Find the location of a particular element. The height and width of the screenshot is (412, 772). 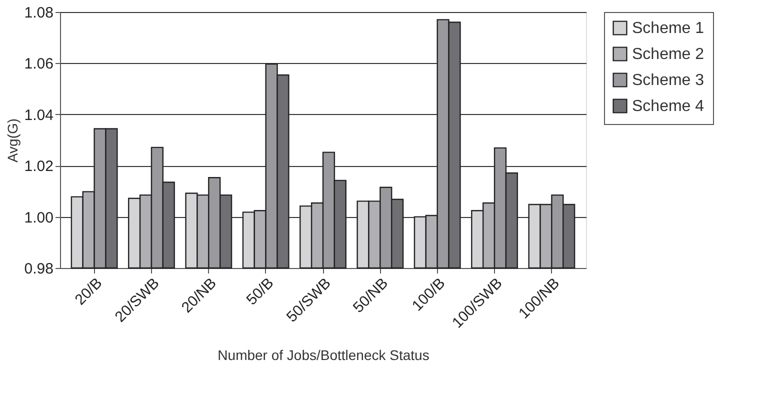

legend-label: Scheme 2 is located at coordinates (668, 54).